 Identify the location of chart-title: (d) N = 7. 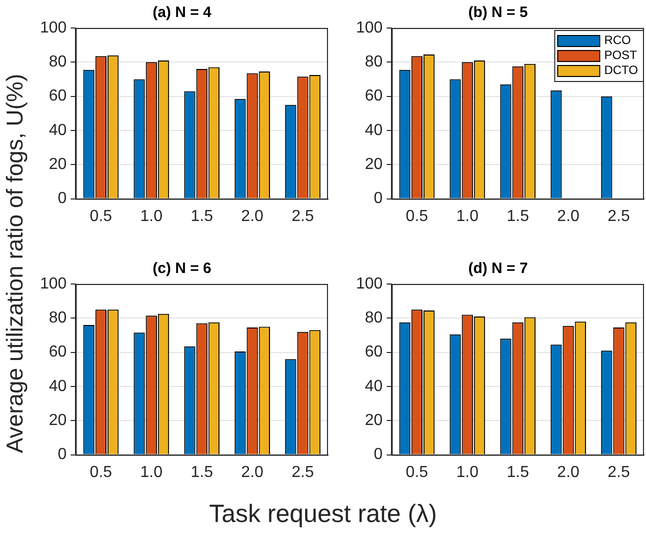
(498, 269).